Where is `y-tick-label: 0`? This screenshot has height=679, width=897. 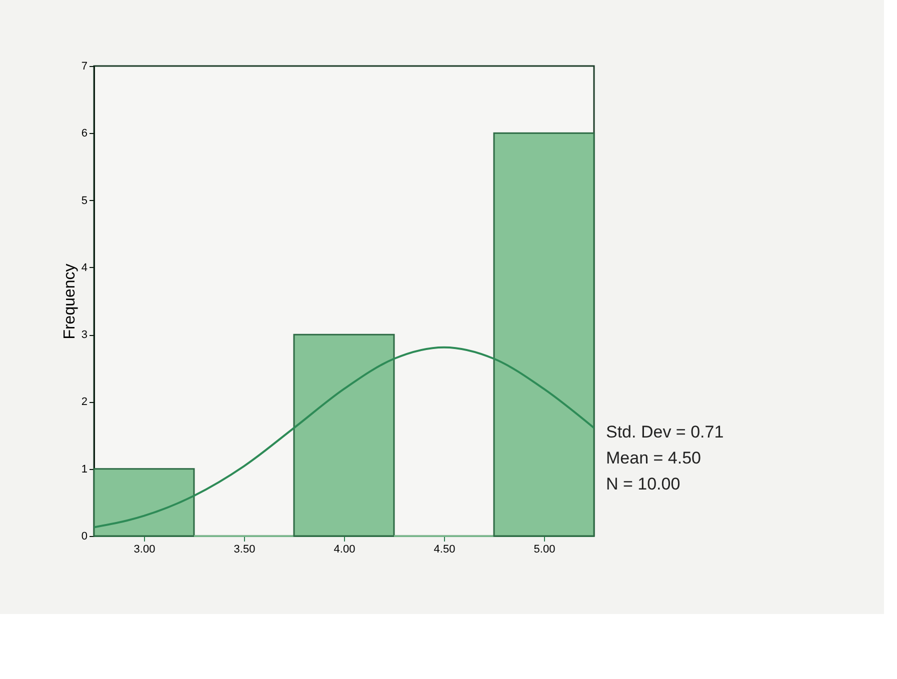 y-tick-label: 0 is located at coordinates (84, 536).